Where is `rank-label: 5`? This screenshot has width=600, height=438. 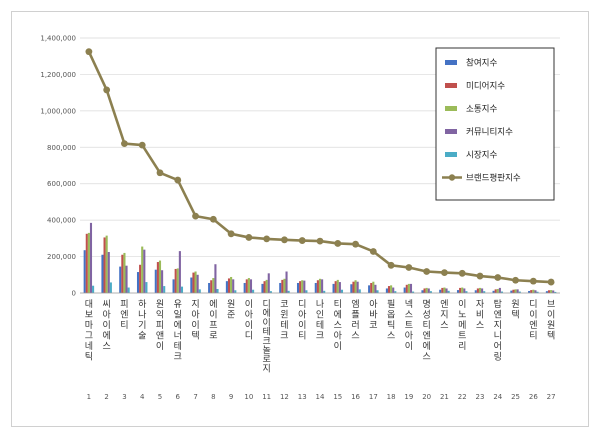 rank-label: 5 is located at coordinates (160, 397).